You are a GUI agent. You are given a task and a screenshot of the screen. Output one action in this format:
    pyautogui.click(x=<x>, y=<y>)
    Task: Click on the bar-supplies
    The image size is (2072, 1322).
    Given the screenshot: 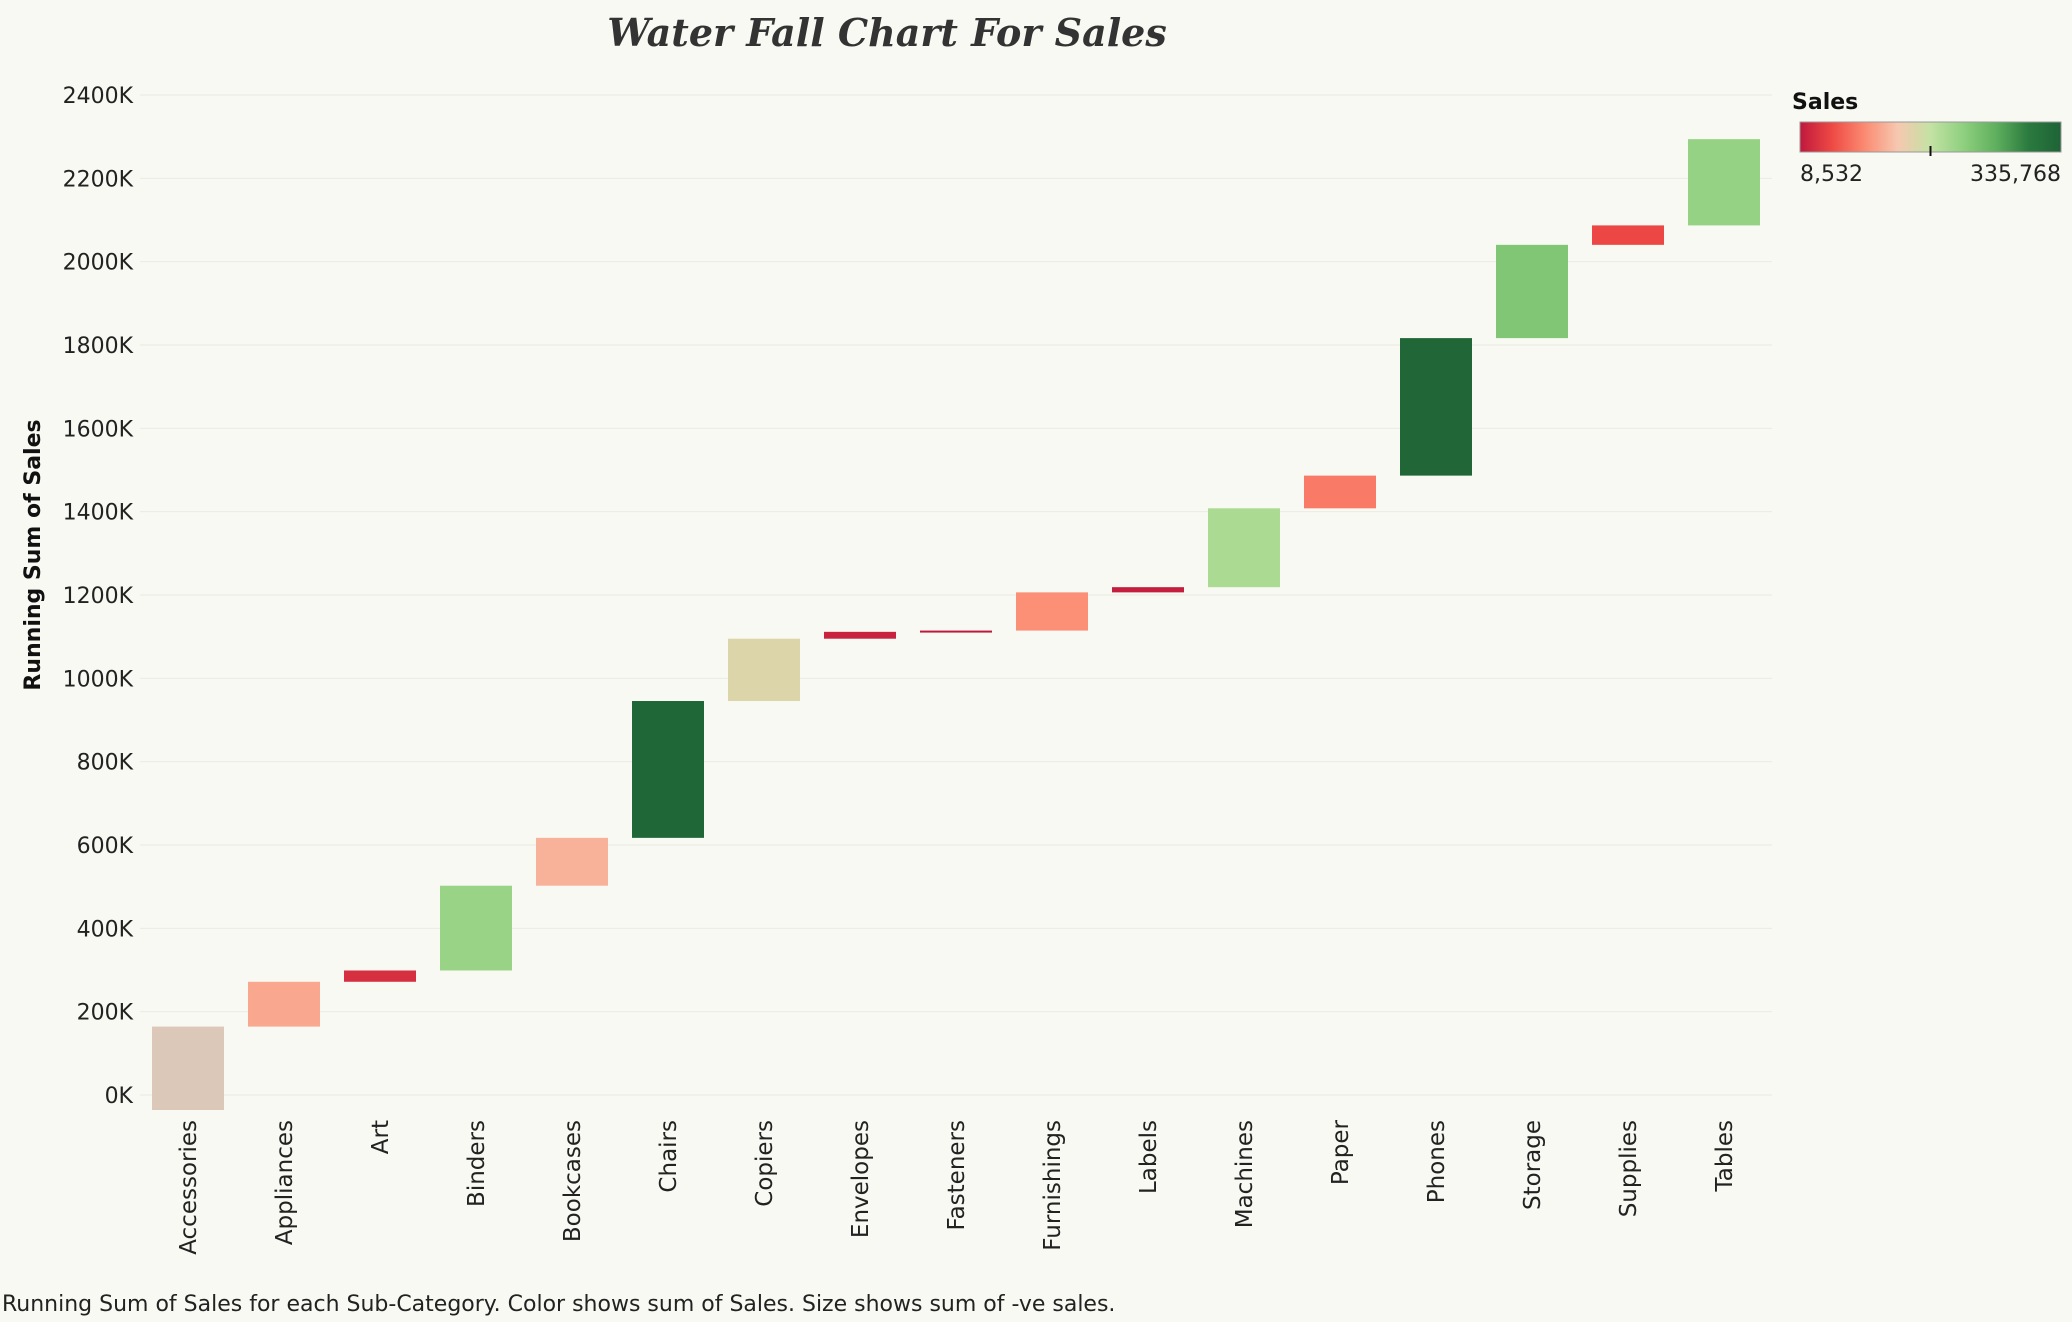 What is the action you would take?
    pyautogui.click(x=1628, y=235)
    